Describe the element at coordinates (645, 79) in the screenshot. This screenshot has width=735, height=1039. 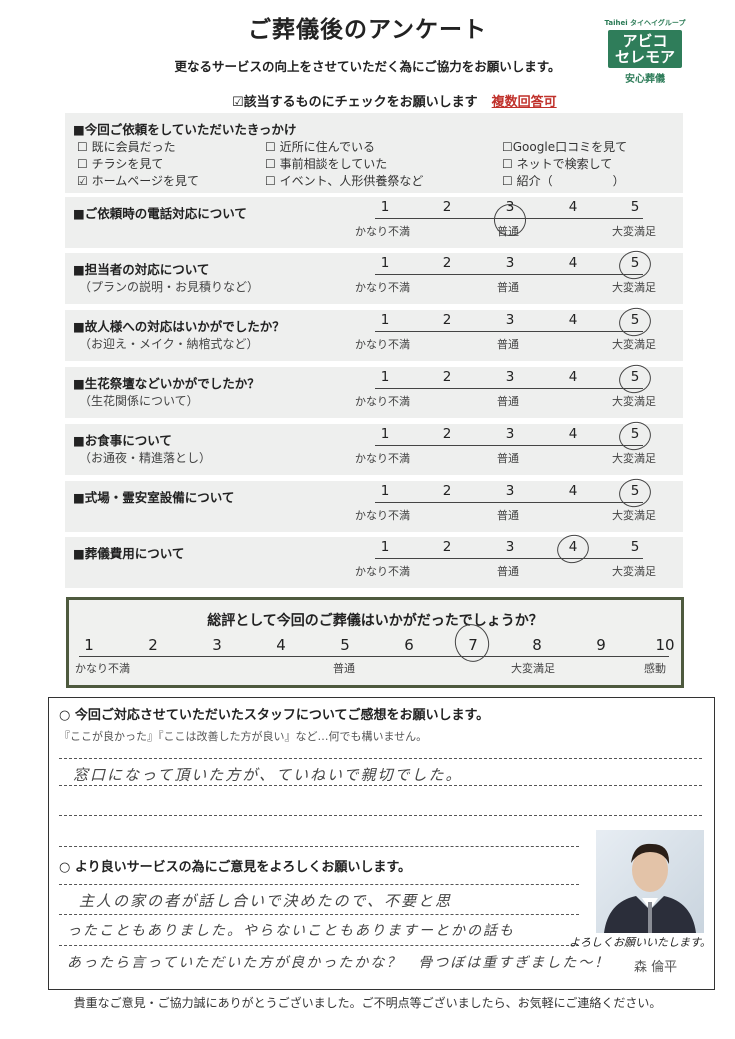
I see `logo-tagline: 安心葬儀` at that location.